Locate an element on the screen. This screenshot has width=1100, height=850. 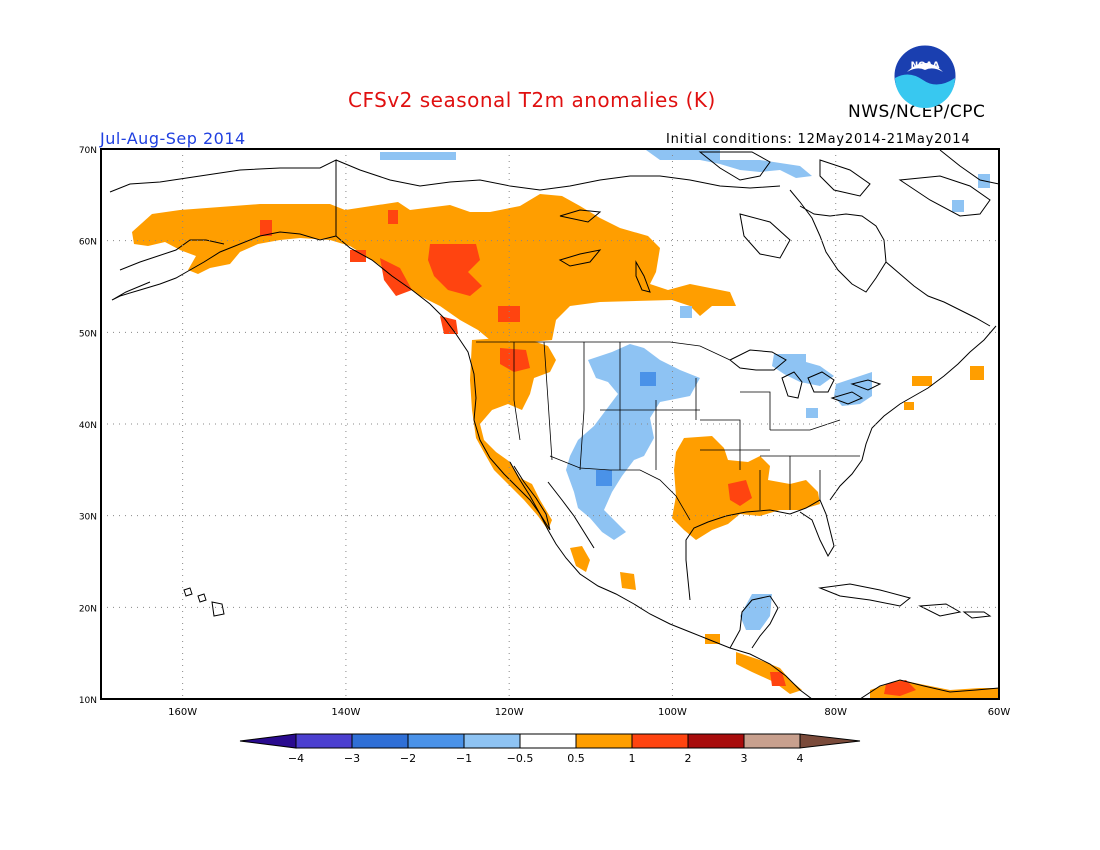
colorbar-tick-label: −0.5 is located at coordinates (520, 758).